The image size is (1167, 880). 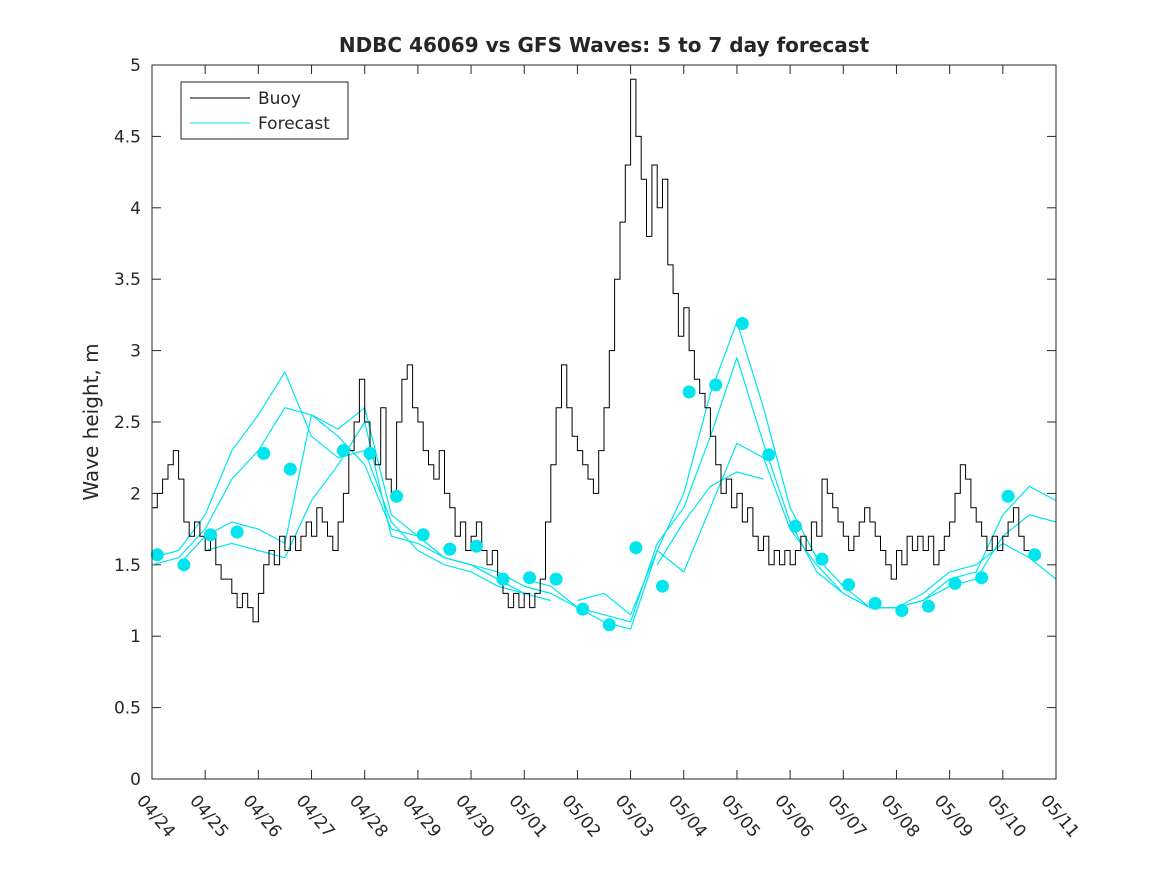 I want to click on x-tick-label: 05/03, so click(x=634, y=816).